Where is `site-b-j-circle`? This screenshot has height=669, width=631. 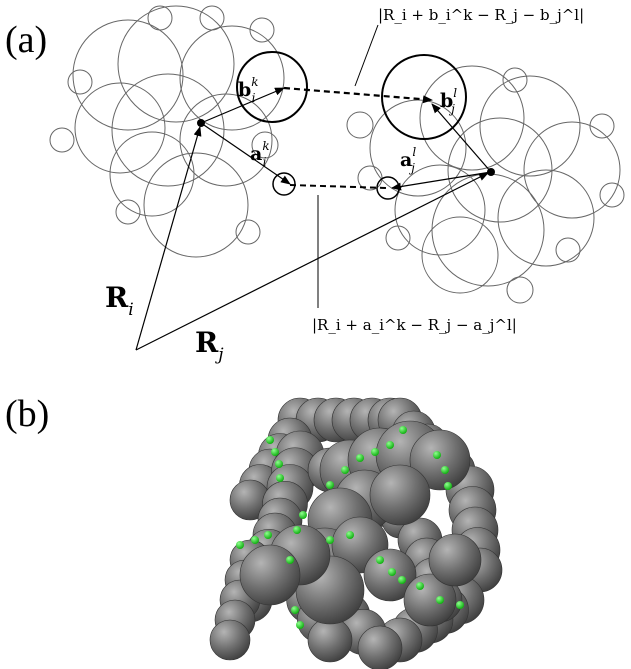 site-b-j-circle is located at coordinates (424, 97).